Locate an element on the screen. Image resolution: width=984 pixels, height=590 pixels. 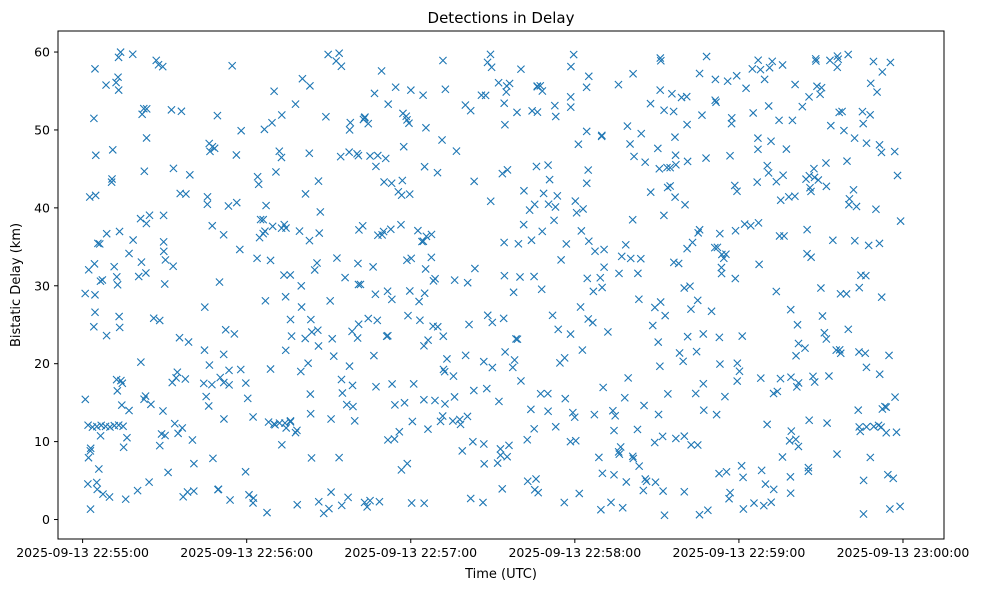
y-tick-label: 60 is located at coordinates (42, 52).